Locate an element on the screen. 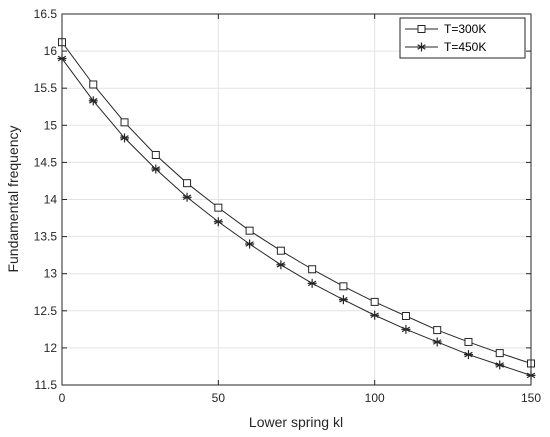  legend: T=300K T=450K is located at coordinates (462, 38).